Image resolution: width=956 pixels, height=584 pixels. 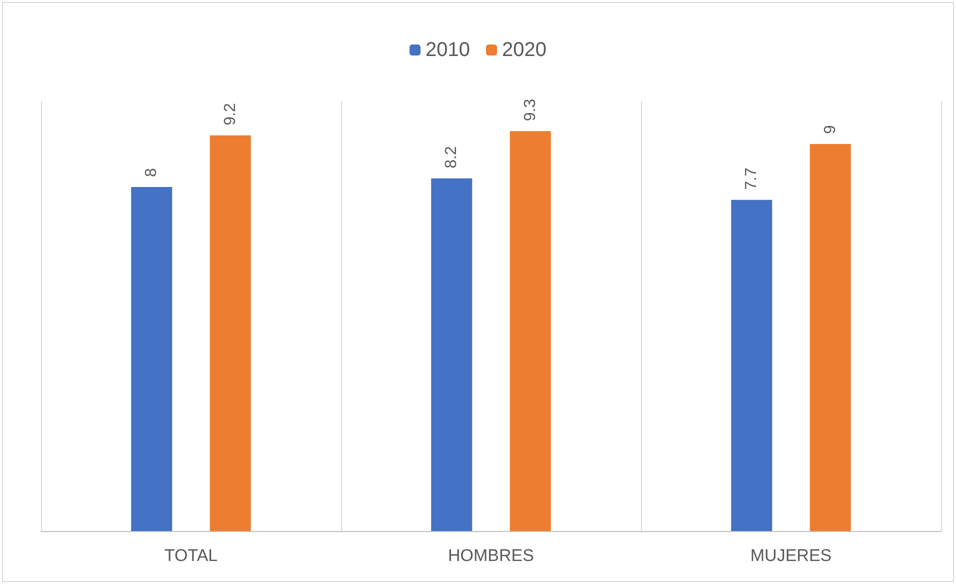 What do you see at coordinates (791, 555) in the screenshot?
I see `x-tick-label: MUJERES` at bounding box center [791, 555].